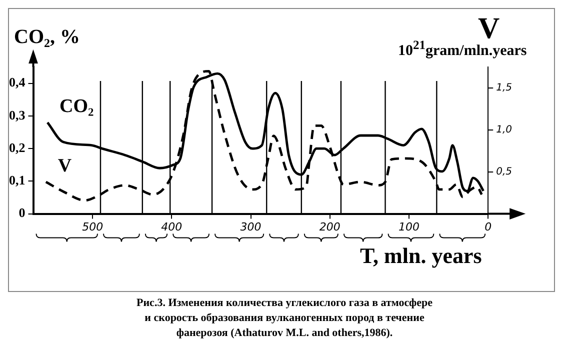 This screenshot has height=353, width=569. What do you see at coordinates (251, 227) in the screenshot?
I see `x-tick-label: 300` at bounding box center [251, 227].